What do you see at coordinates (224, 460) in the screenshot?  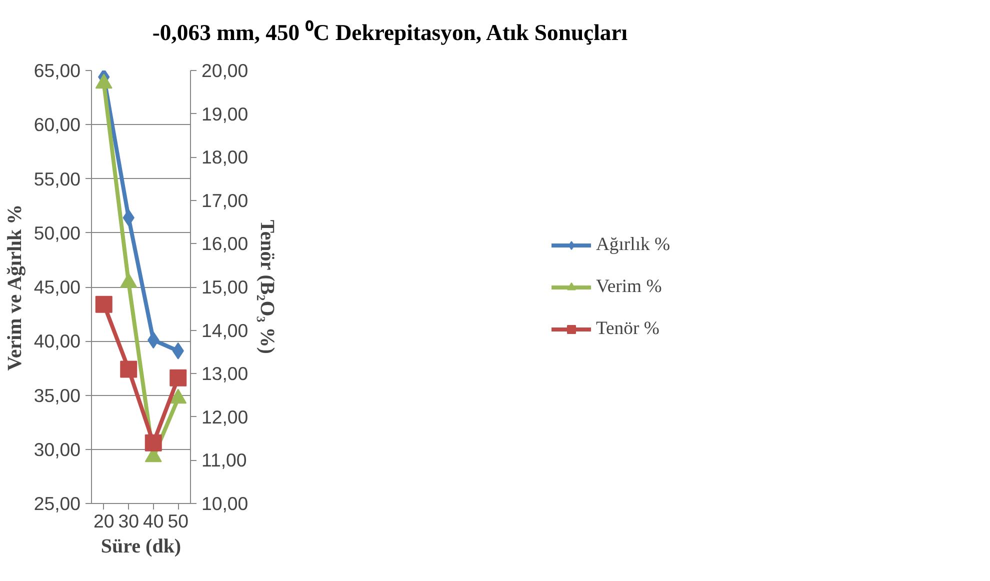 I see `y2-tick-label: 11,00` at bounding box center [224, 460].